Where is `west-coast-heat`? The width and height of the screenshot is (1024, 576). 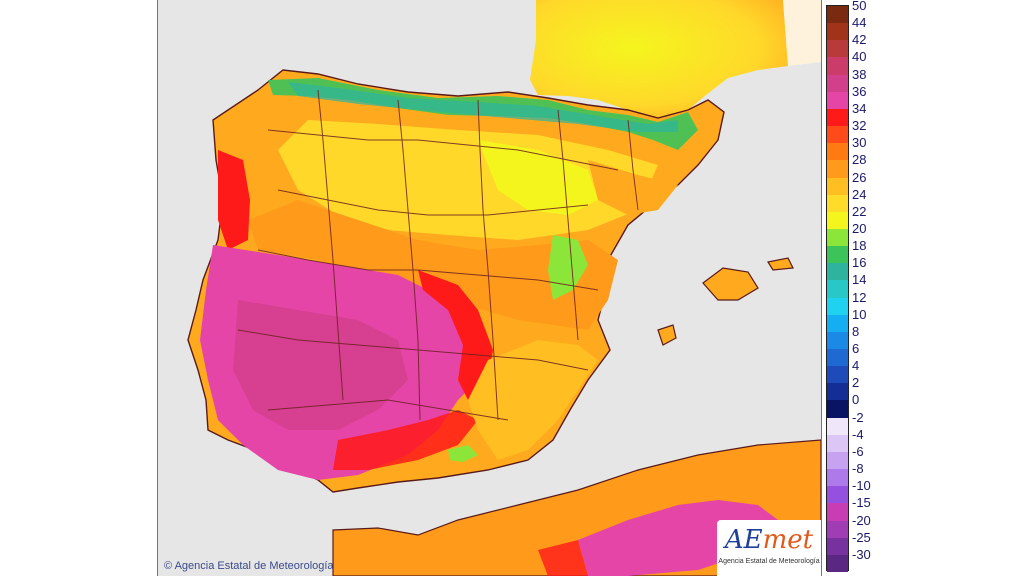 west-coast-heat is located at coordinates (234, 200).